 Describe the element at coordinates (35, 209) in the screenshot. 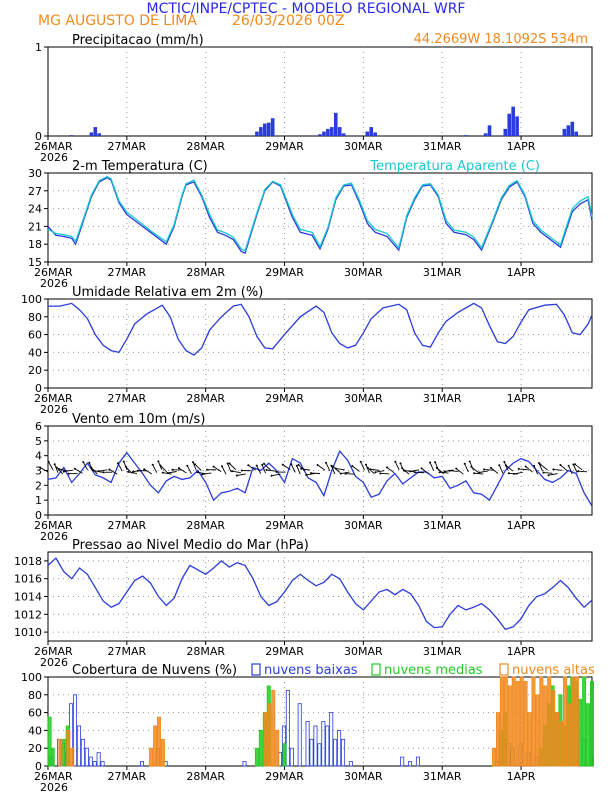

I see `y-tick-label: 24` at that location.